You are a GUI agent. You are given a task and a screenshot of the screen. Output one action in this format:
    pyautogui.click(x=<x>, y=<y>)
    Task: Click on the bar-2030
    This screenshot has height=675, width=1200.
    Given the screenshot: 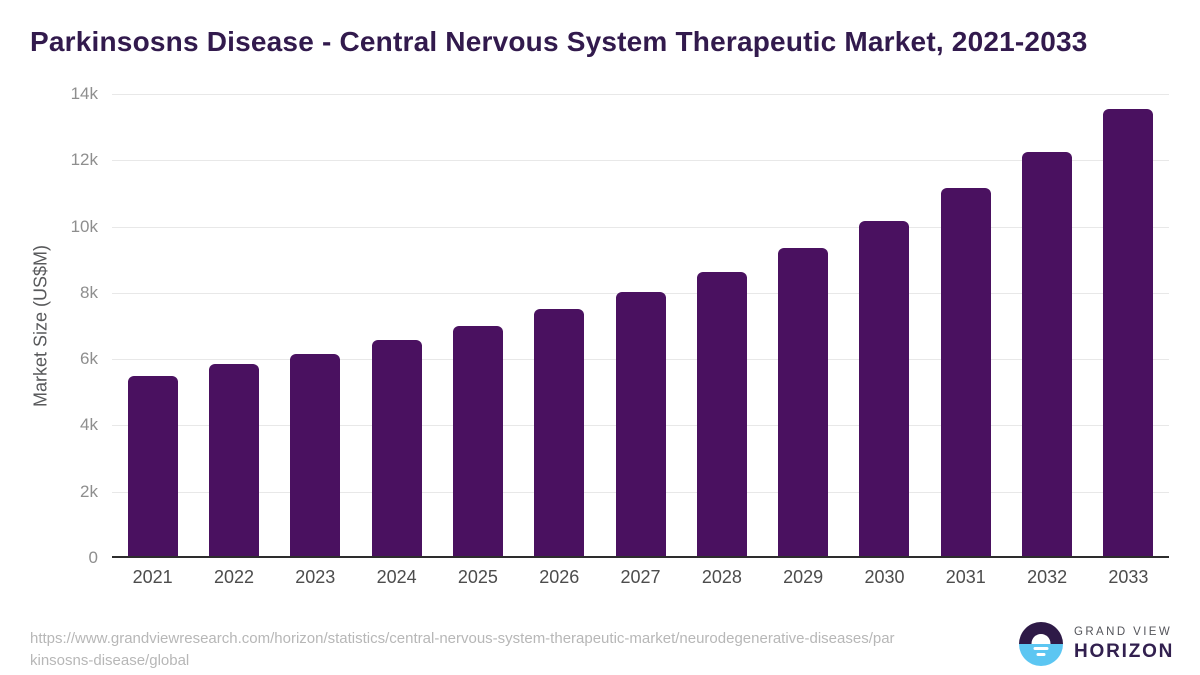 What is the action you would take?
    pyautogui.click(x=884, y=388)
    